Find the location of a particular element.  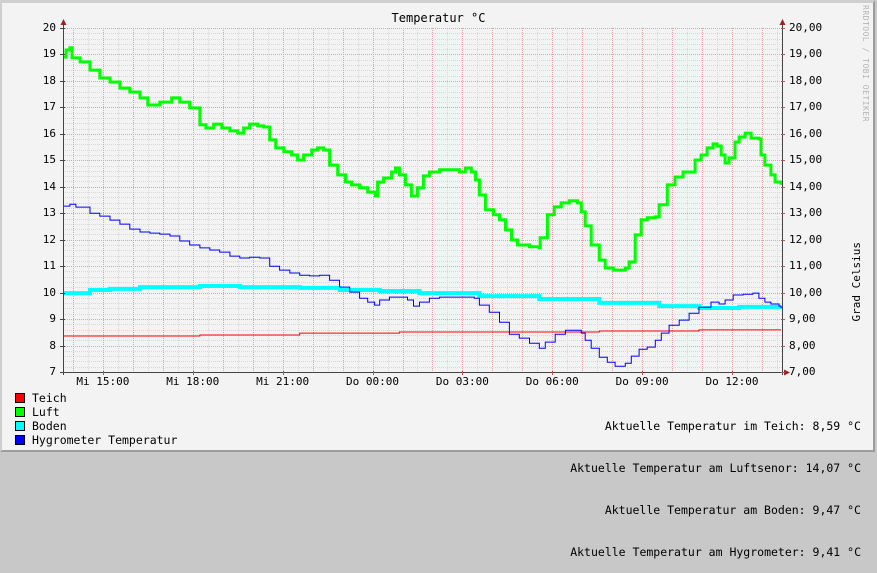

rrdtool-watermark: RRDTOOL / TOBI OETIKER is located at coordinates (865, 63).